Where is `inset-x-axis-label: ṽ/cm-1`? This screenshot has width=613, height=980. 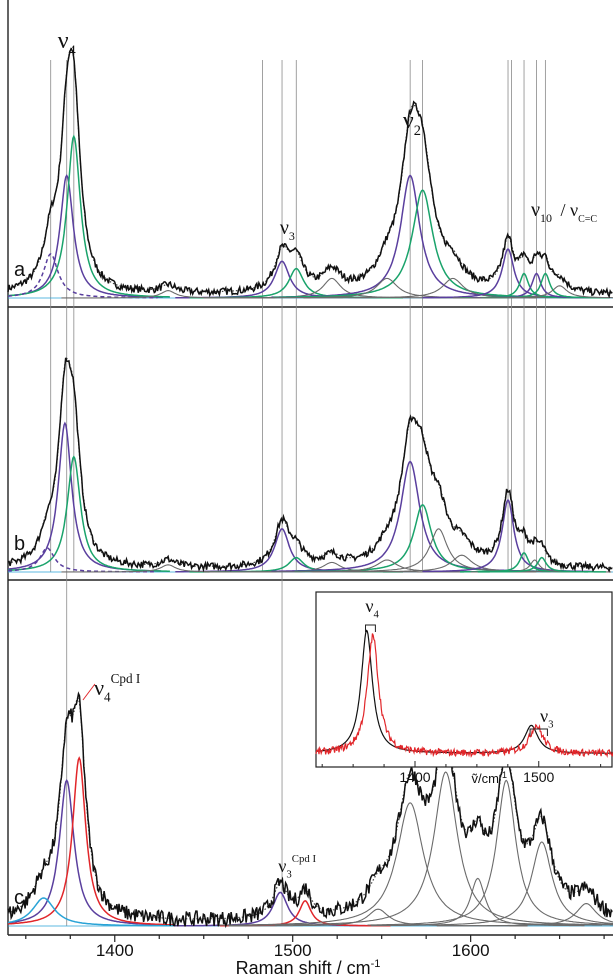
inset-x-axis-label: ṽ/cm-1 is located at coordinates (489, 778).